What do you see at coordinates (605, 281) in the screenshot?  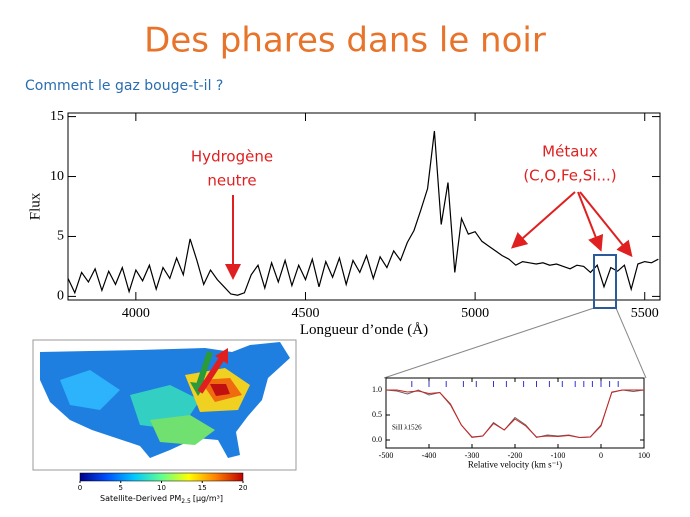 I see `zoom-box` at bounding box center [605, 281].